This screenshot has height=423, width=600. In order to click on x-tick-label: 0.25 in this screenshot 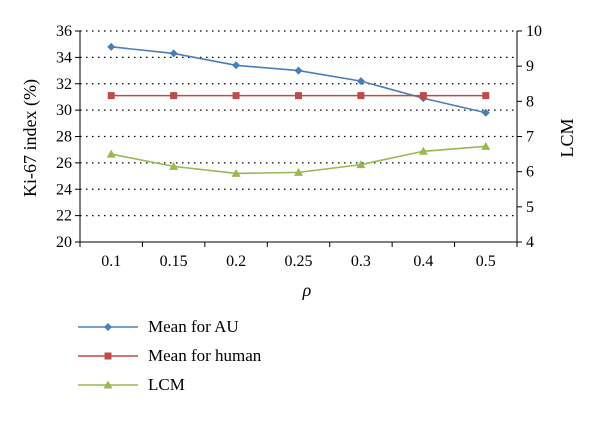, I will do `click(299, 261)`.